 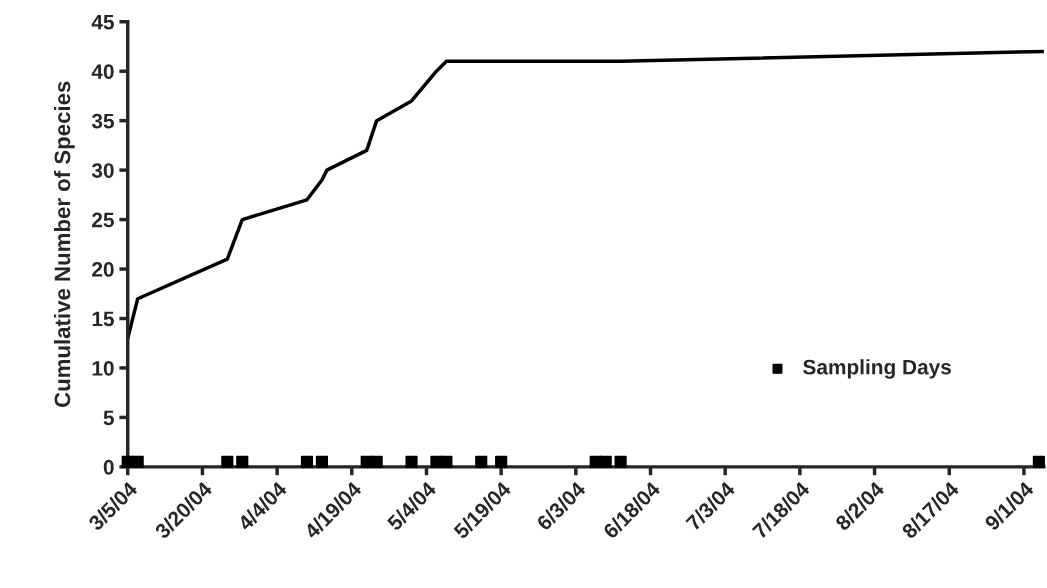 What do you see at coordinates (102, 22) in the screenshot?
I see `y-tick-label: 45` at bounding box center [102, 22].